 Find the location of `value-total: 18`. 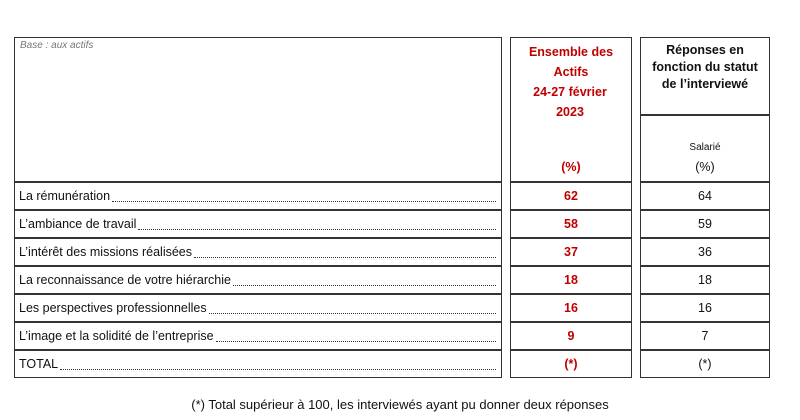

value-total: 18 is located at coordinates (571, 280).